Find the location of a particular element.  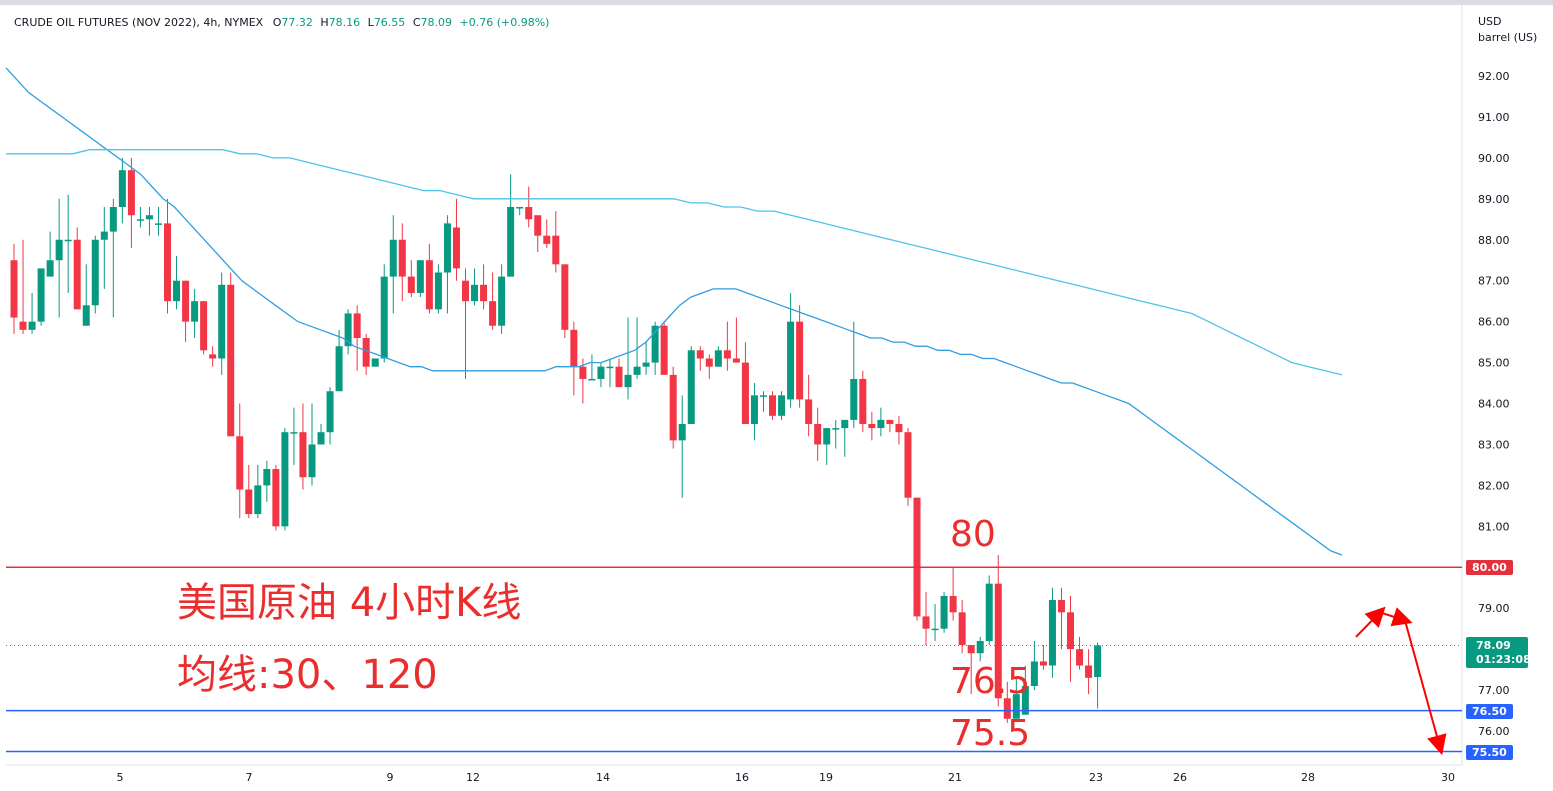

y-tick-label: 79.00 is located at coordinates (1494, 608).